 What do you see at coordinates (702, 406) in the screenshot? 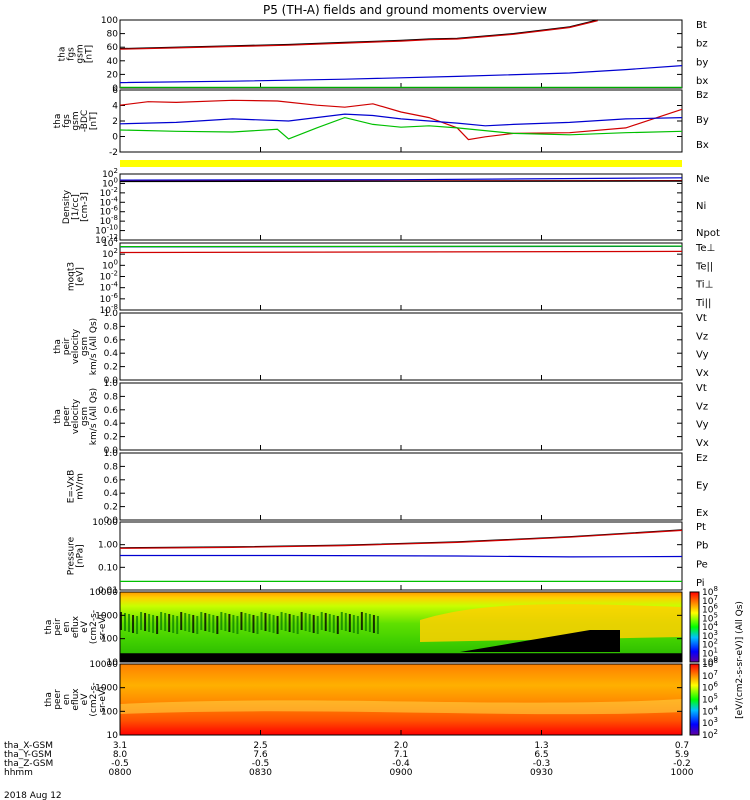
I see `legend-Vz: Vz` at bounding box center [702, 406].